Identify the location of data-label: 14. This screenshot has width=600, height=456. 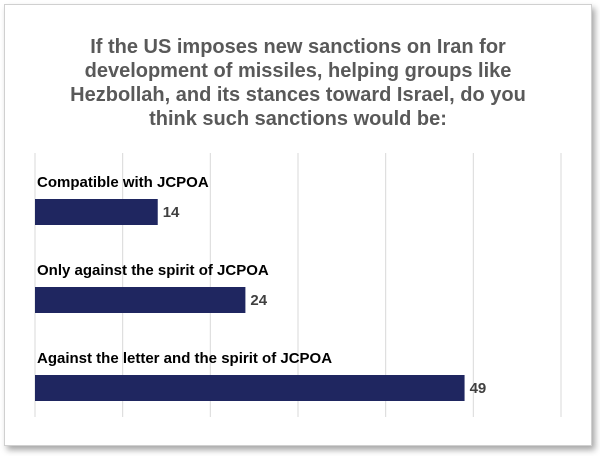
(171, 212).